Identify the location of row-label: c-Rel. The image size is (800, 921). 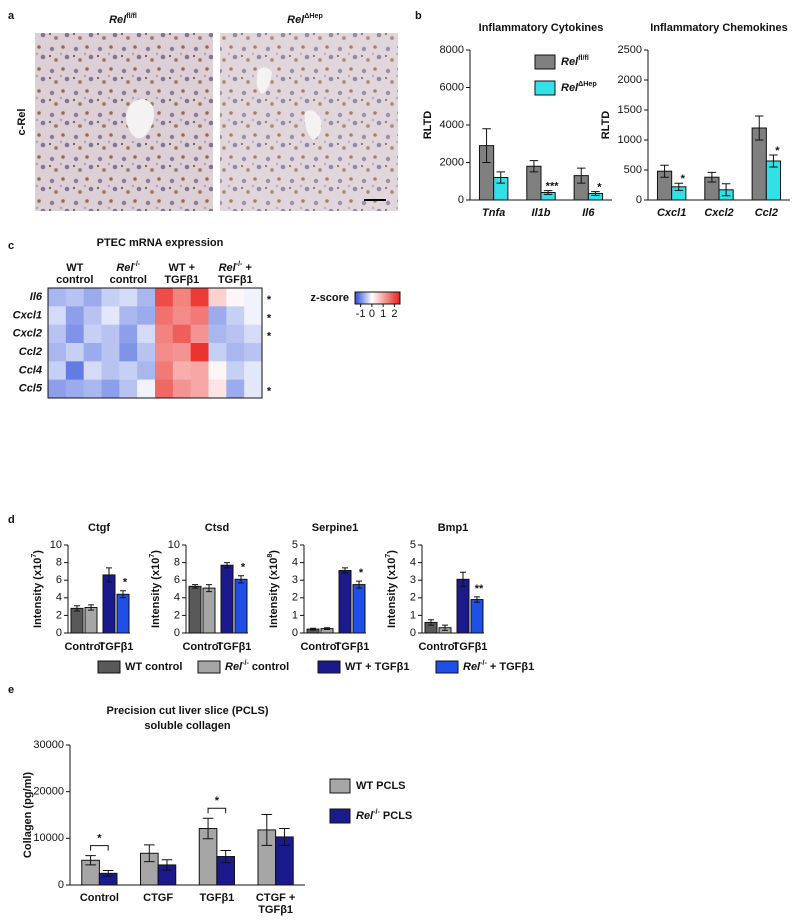
(22, 122).